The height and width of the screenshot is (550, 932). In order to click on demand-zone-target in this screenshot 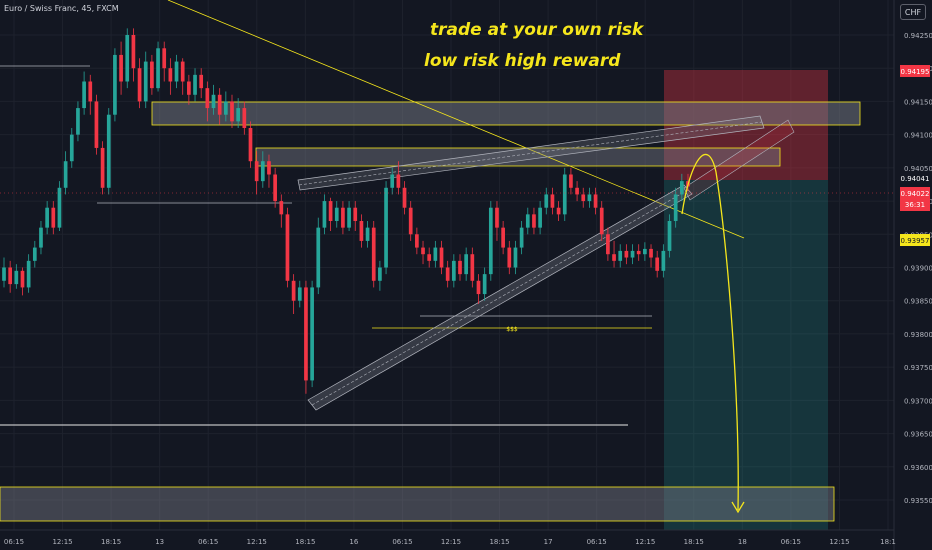, I will do `click(417, 504)`.